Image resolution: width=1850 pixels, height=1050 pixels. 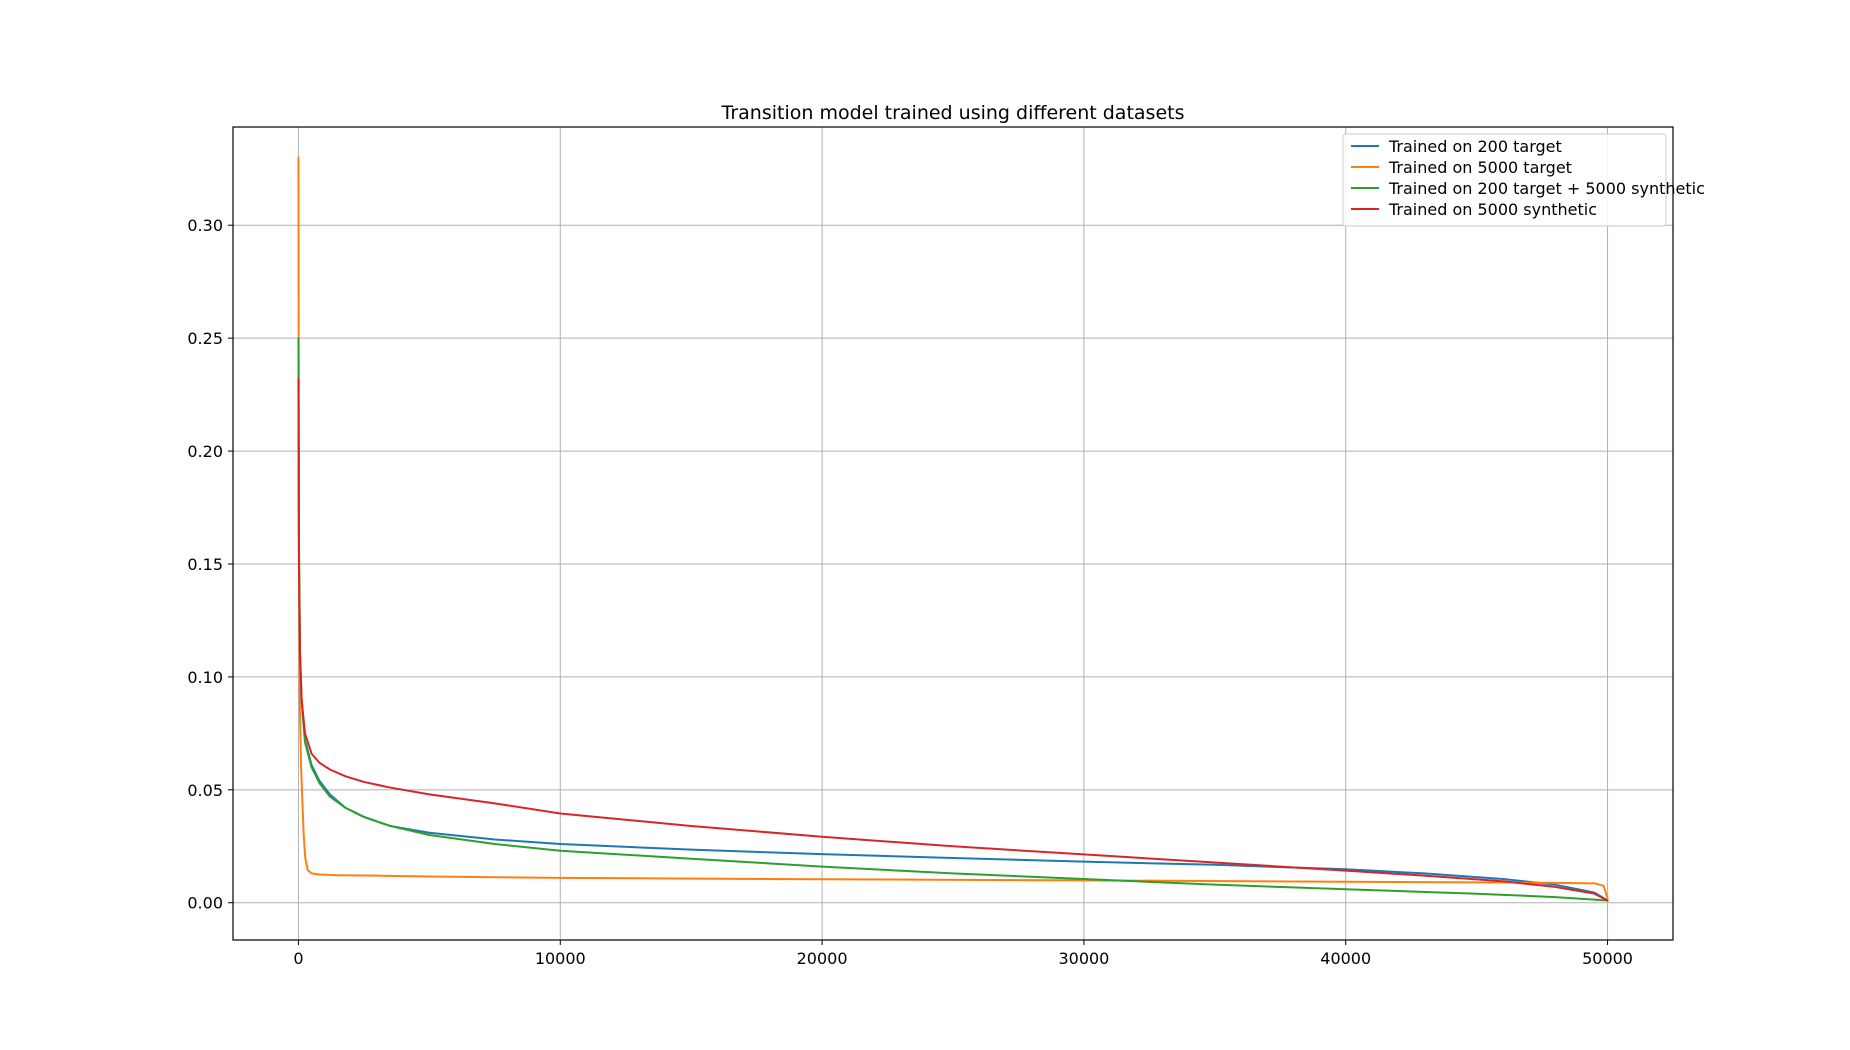 What do you see at coordinates (205, 225) in the screenshot?
I see `y-tick-label: 0.30` at bounding box center [205, 225].